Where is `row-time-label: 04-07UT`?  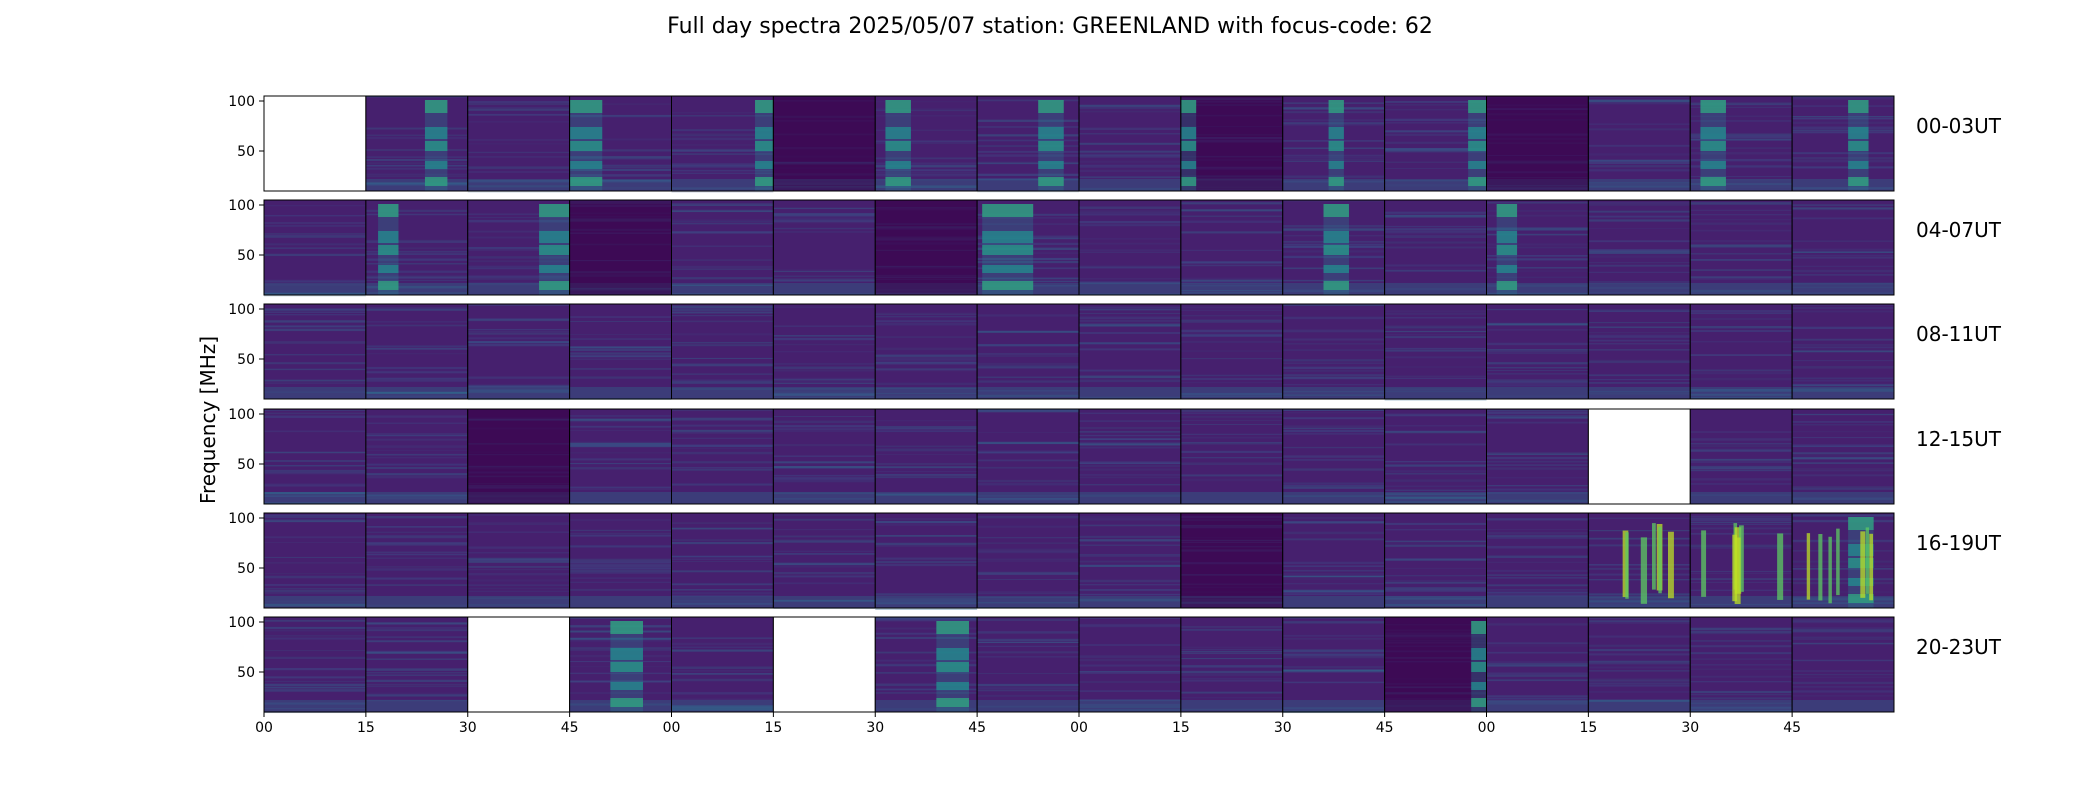
row-time-label: 04-07UT is located at coordinates (1959, 230).